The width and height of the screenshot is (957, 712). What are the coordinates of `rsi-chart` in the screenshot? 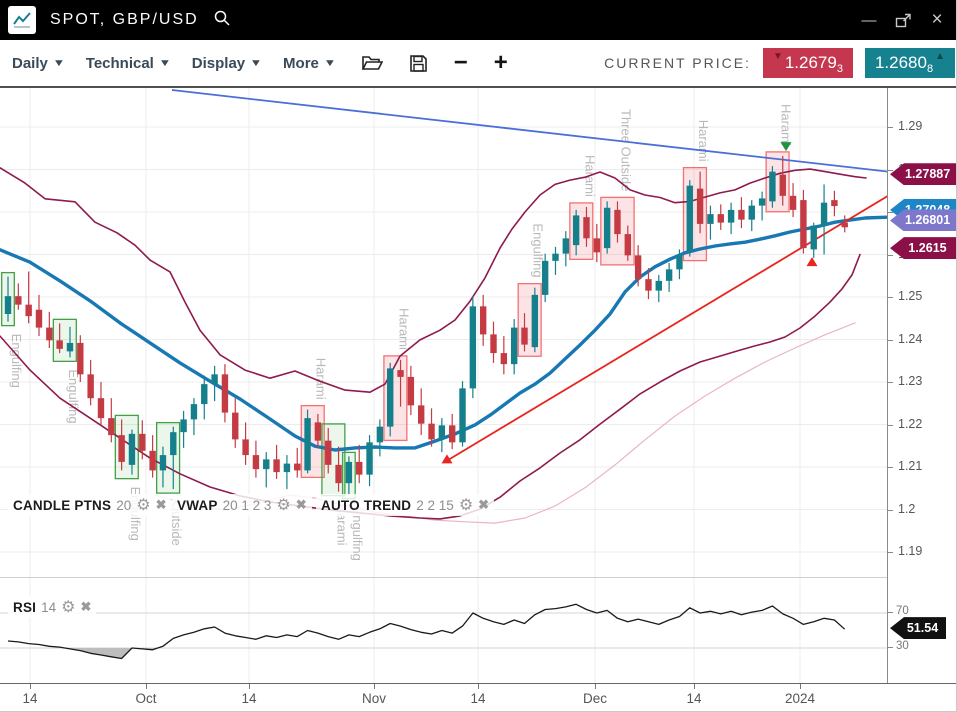 It's located at (443, 630).